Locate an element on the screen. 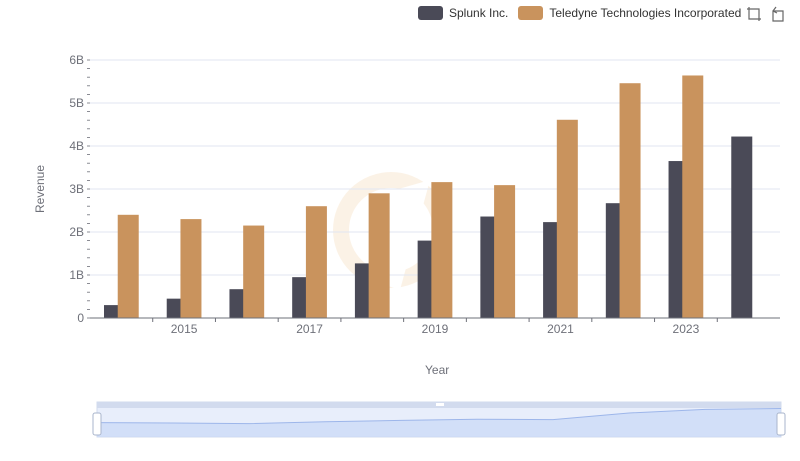 The width and height of the screenshot is (800, 461). legend-label-teledyne: Teledyne Technologies Incorporated is located at coordinates (645, 13).